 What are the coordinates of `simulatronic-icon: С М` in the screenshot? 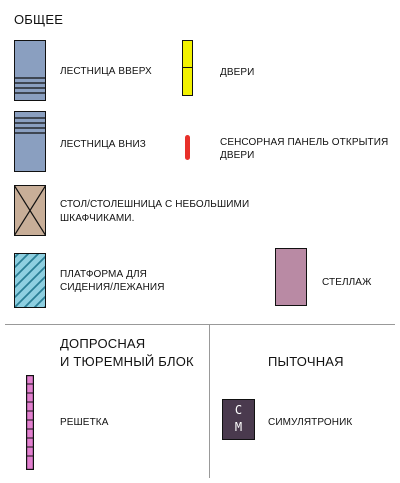 It's located at (238, 419).